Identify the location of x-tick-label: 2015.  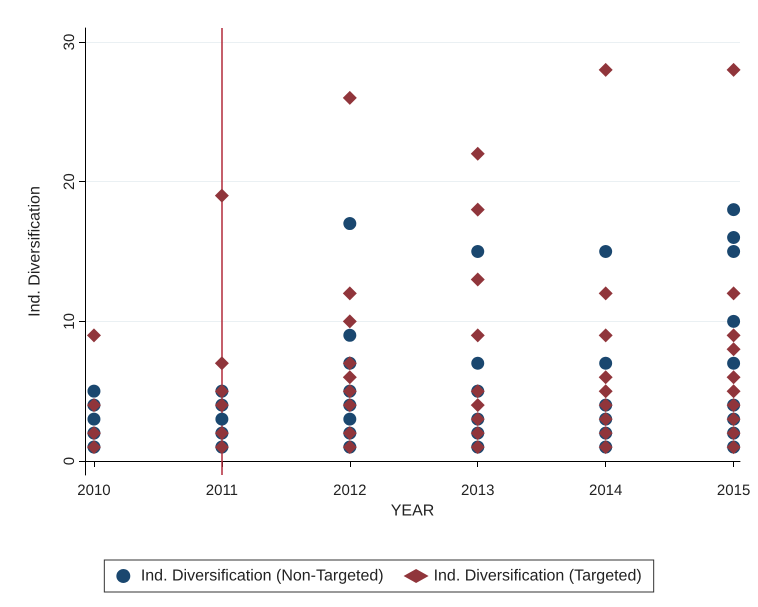
(733, 490).